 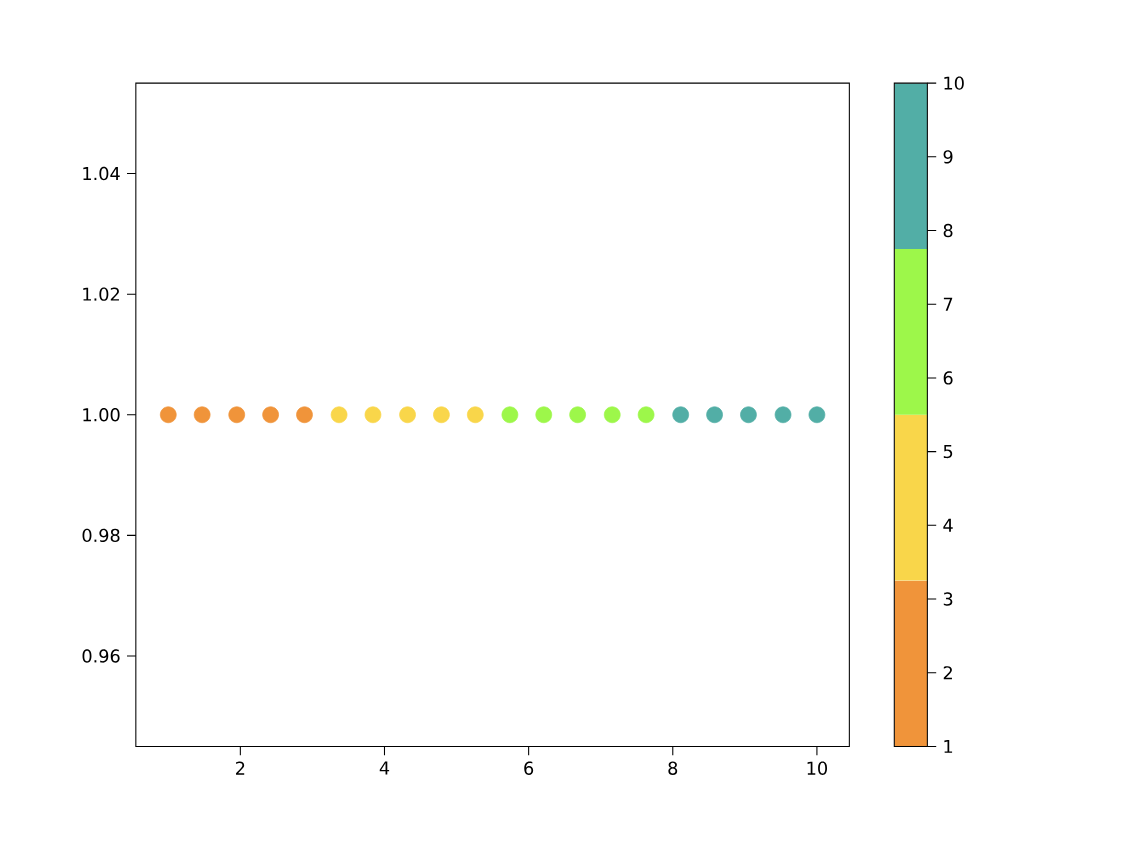 What do you see at coordinates (240, 768) in the screenshot?
I see `x-tick-label: 2` at bounding box center [240, 768].